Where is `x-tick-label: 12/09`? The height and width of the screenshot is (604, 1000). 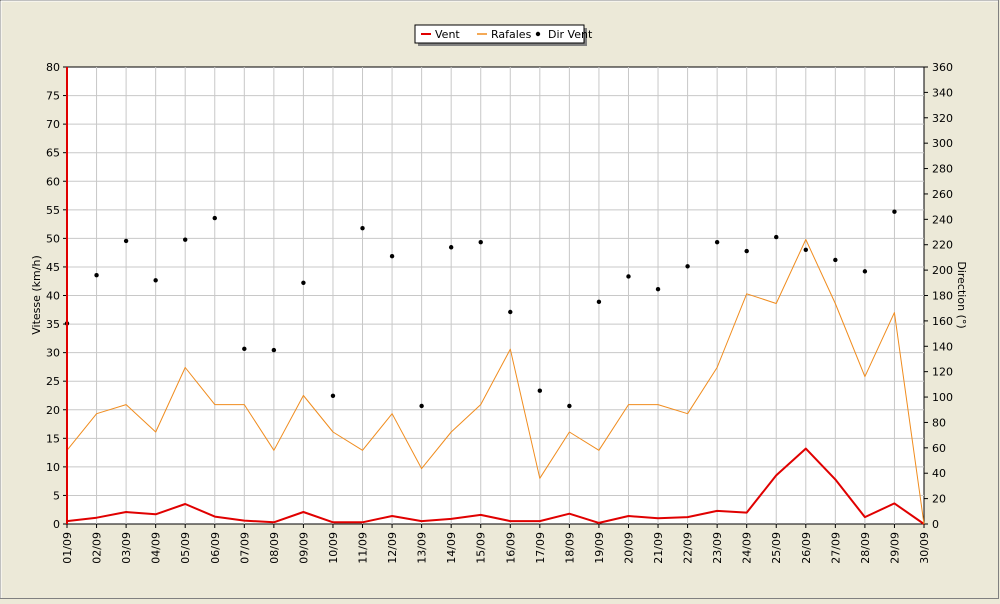 x-tick-label: 12/09 is located at coordinates (392, 548).